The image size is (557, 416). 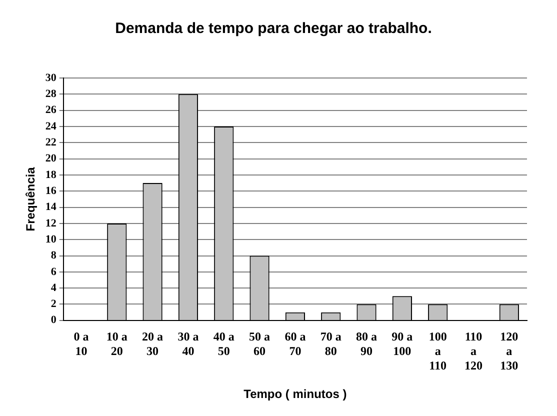 What do you see at coordinates (117, 344) in the screenshot?
I see `x-tick-label: 10 a 20` at bounding box center [117, 344].